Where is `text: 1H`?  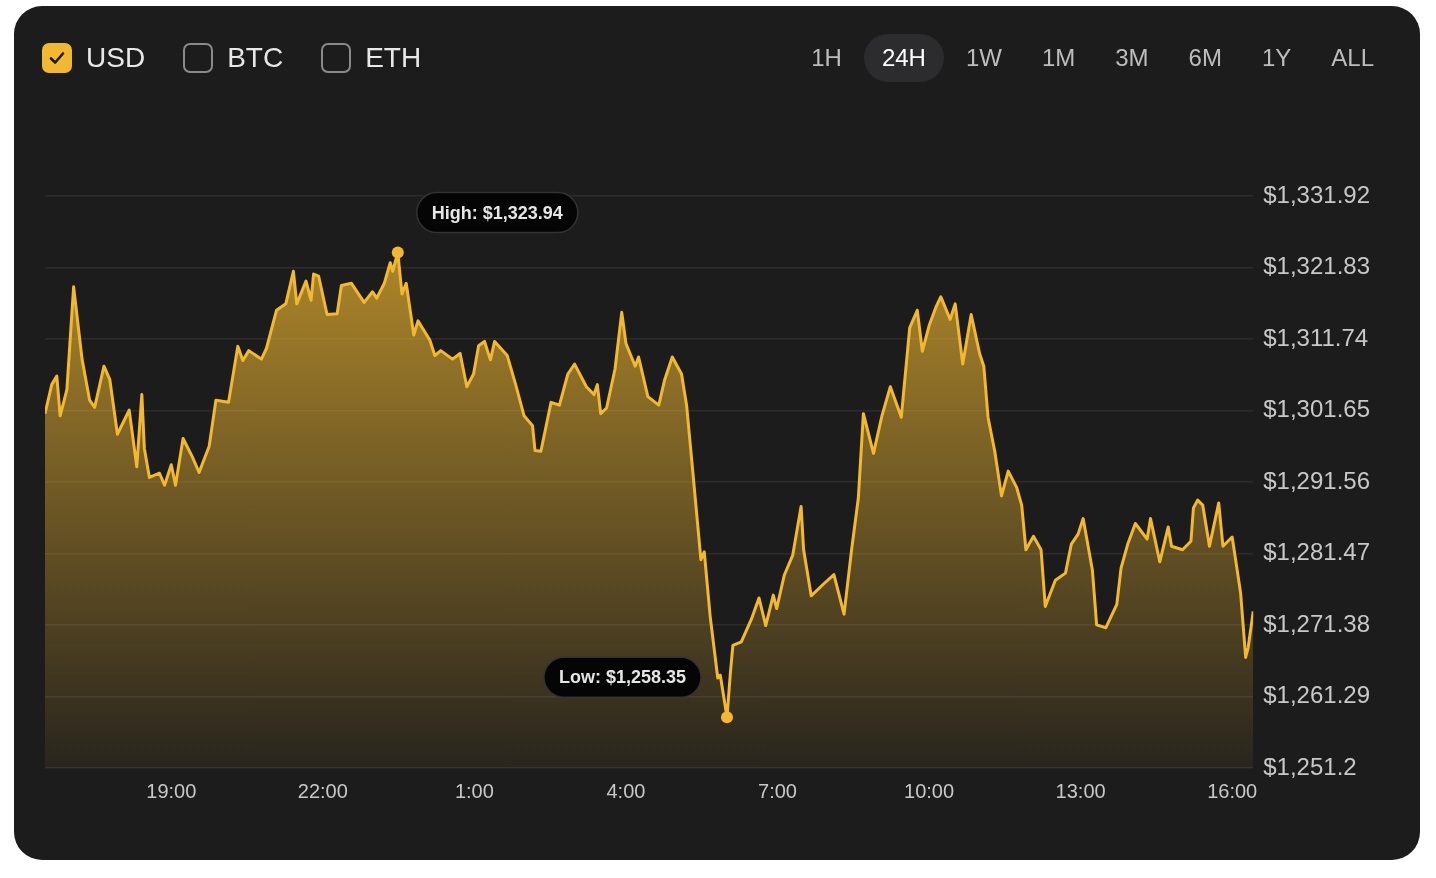
text: 1H is located at coordinates (826, 58).